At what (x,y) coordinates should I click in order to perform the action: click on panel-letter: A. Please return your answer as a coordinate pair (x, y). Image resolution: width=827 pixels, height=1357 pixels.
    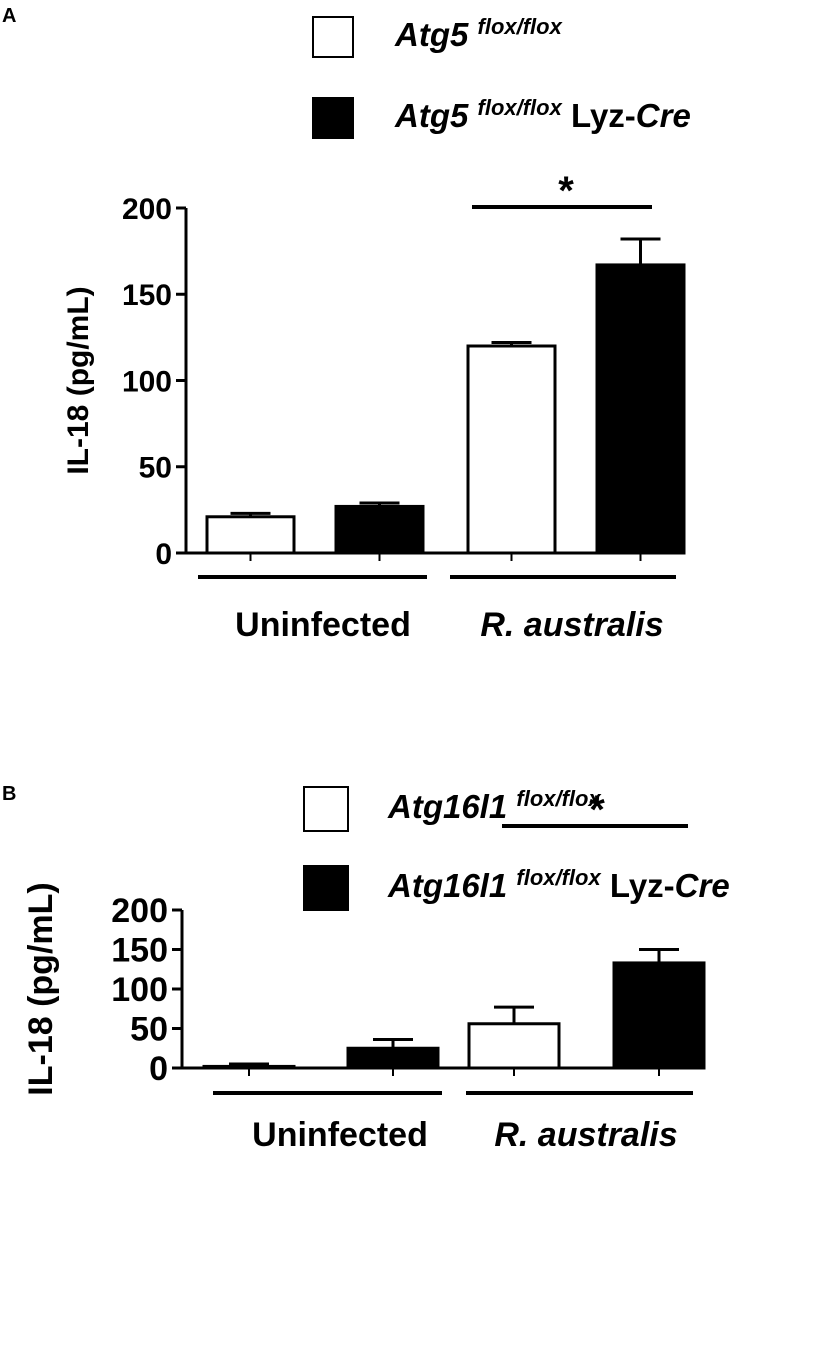
    Looking at the image, I should click on (9, 16).